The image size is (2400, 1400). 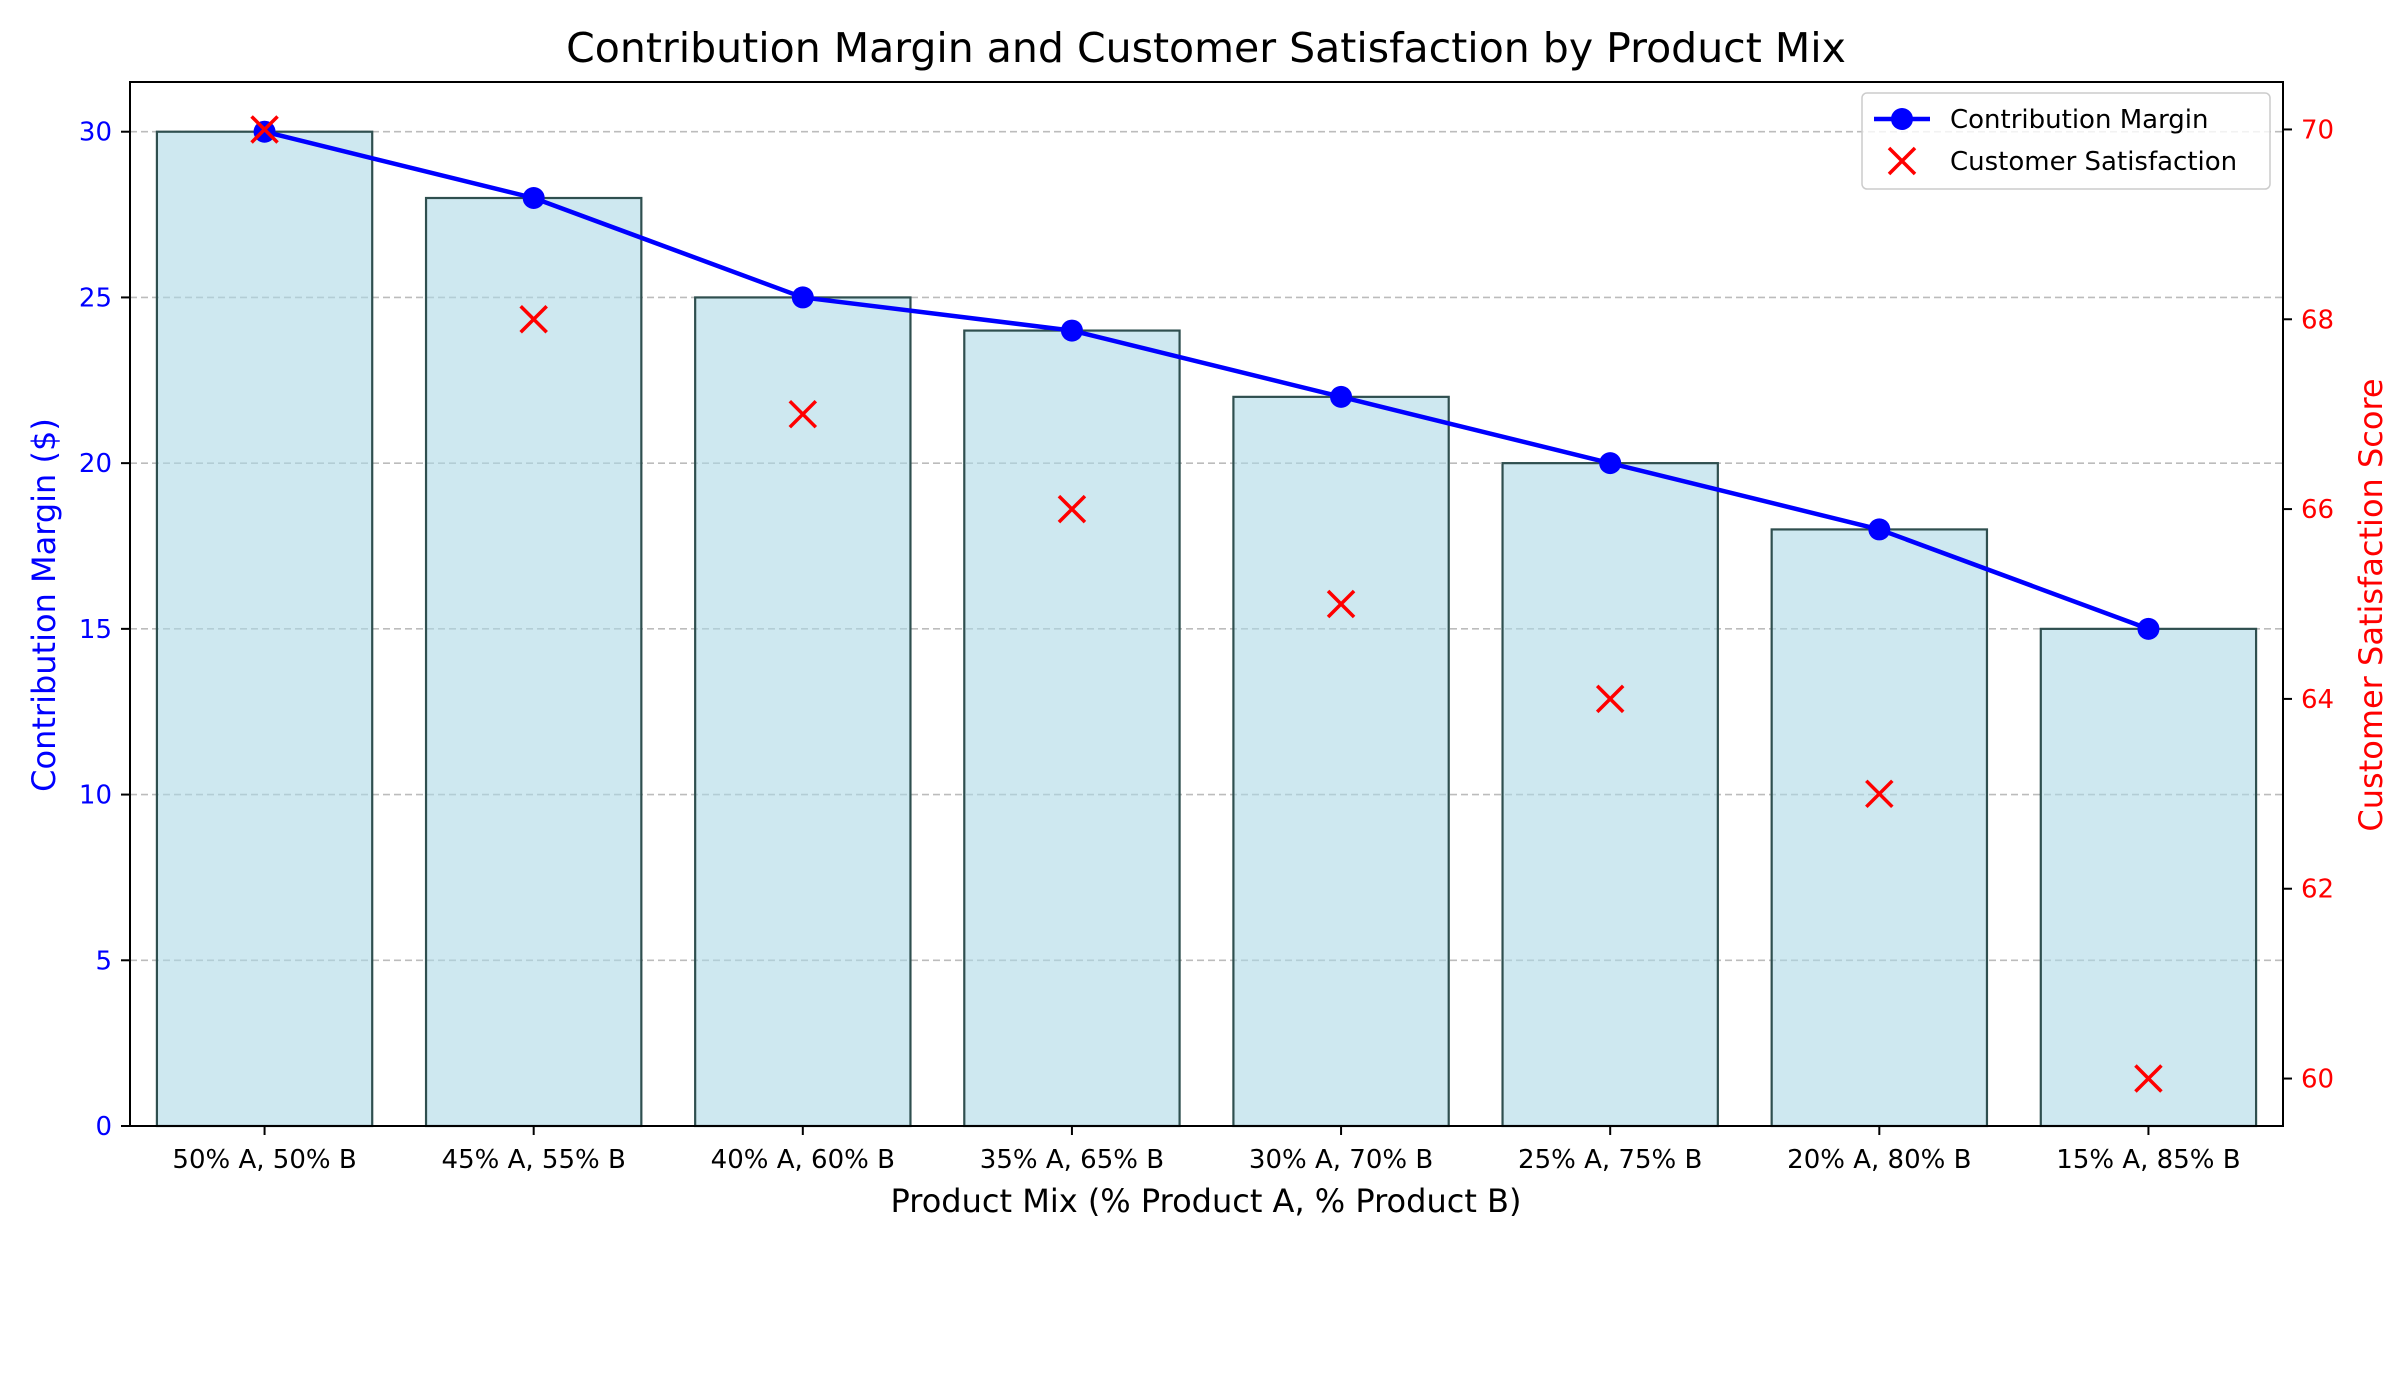 I want to click on legend-x-marker-icon, so click(x=1902, y=161).